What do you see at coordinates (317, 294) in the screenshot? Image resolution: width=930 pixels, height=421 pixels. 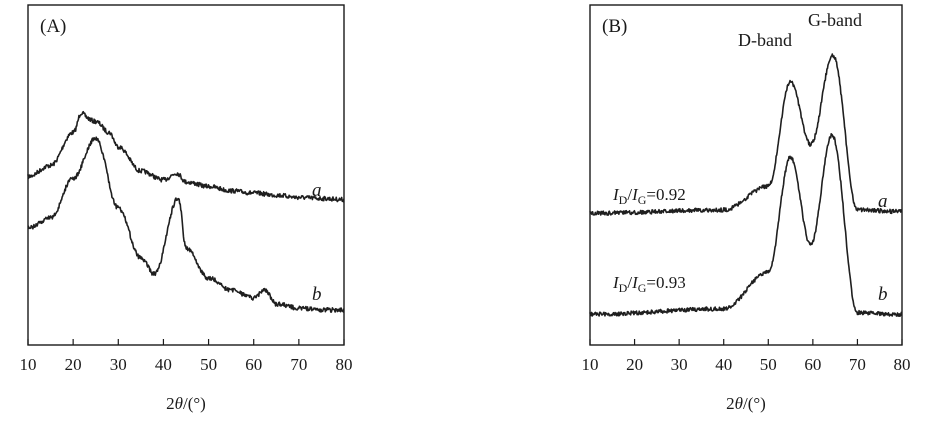 I see `panel-a-series-b-label: b` at bounding box center [317, 294].